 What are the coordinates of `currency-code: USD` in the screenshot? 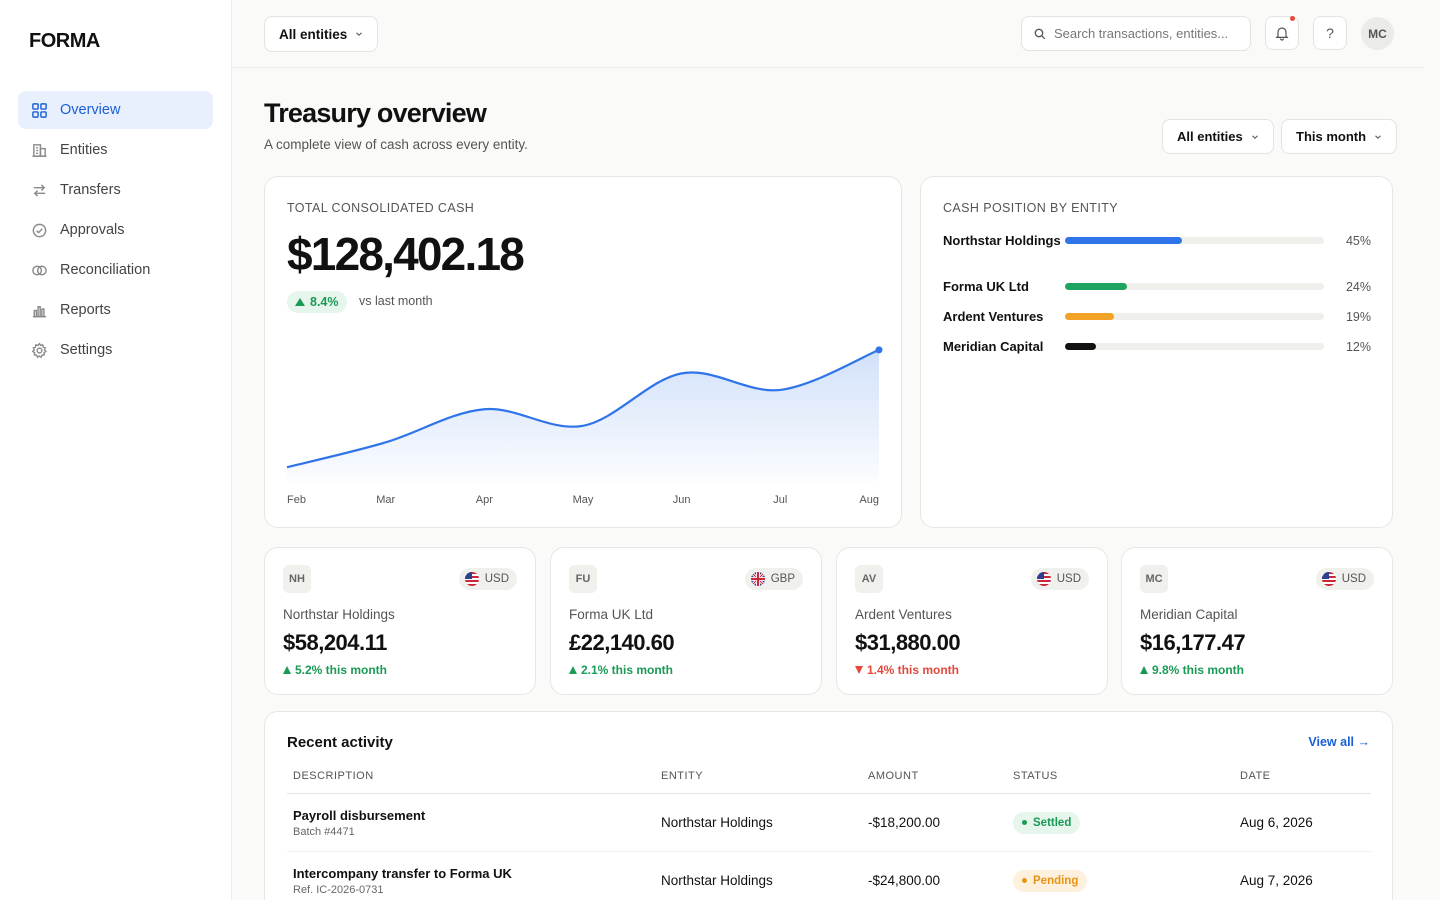 It's located at (1068, 579).